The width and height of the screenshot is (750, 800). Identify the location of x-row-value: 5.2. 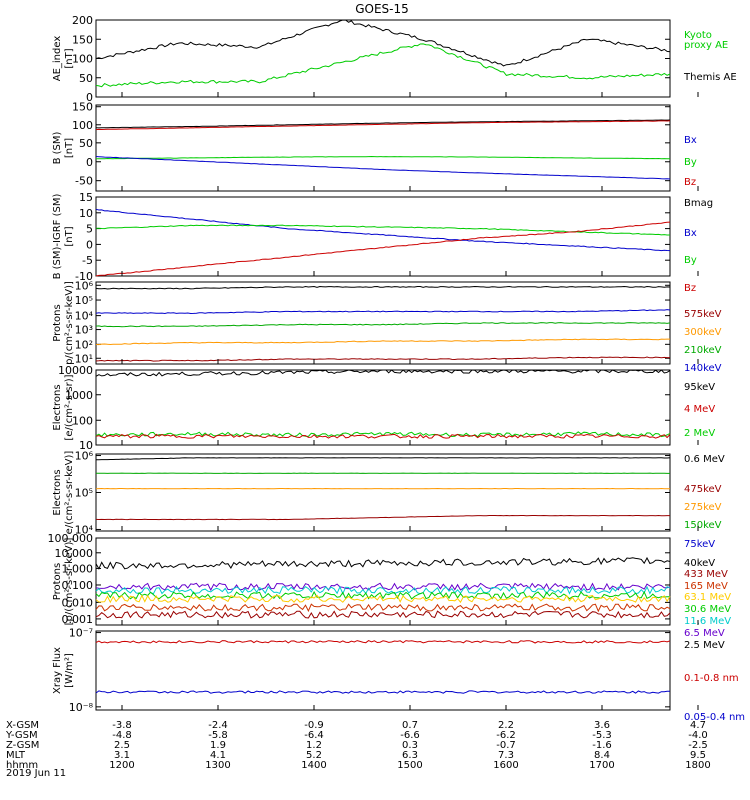
(314, 755).